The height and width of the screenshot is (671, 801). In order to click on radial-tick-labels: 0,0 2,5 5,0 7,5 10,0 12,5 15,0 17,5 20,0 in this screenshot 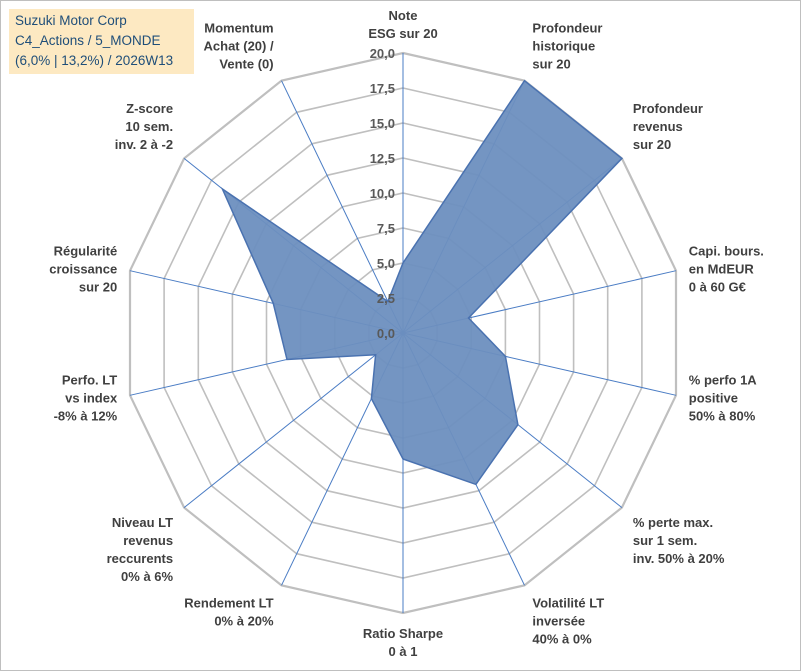, I will do `click(382, 193)`.